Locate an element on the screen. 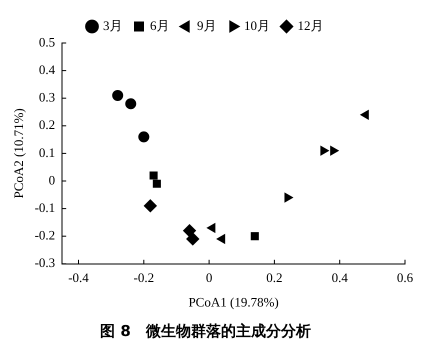  y-tick-label: -0.1 is located at coordinates (45, 208).